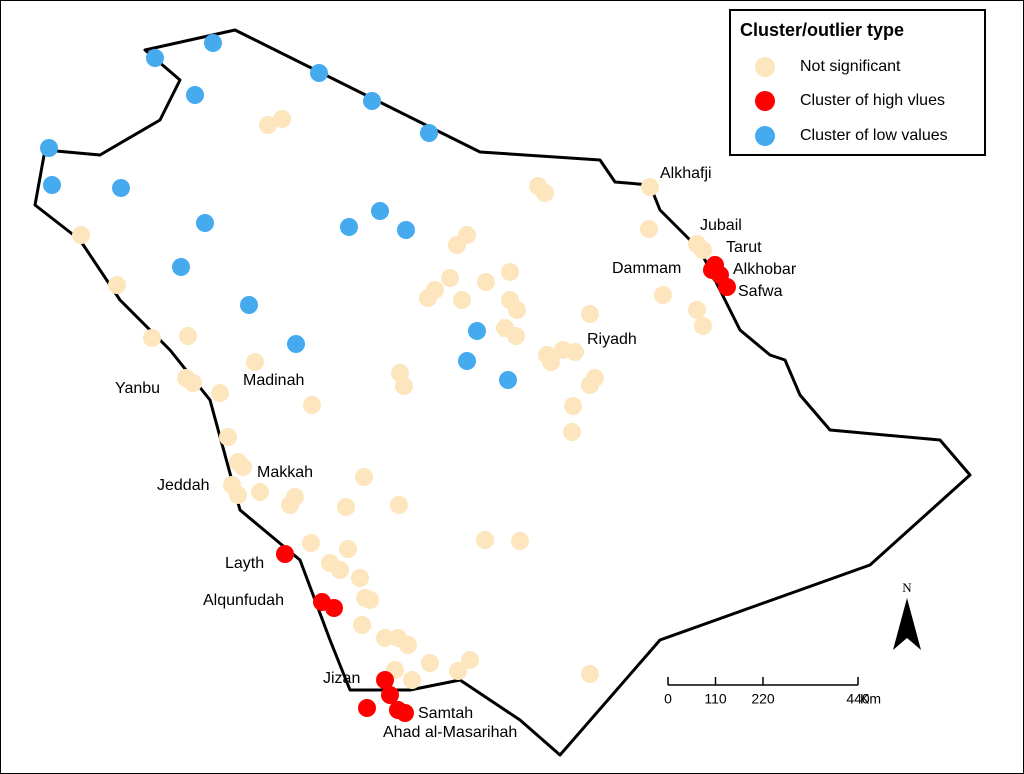  I want to click on city-label: Makkah, so click(285, 472).